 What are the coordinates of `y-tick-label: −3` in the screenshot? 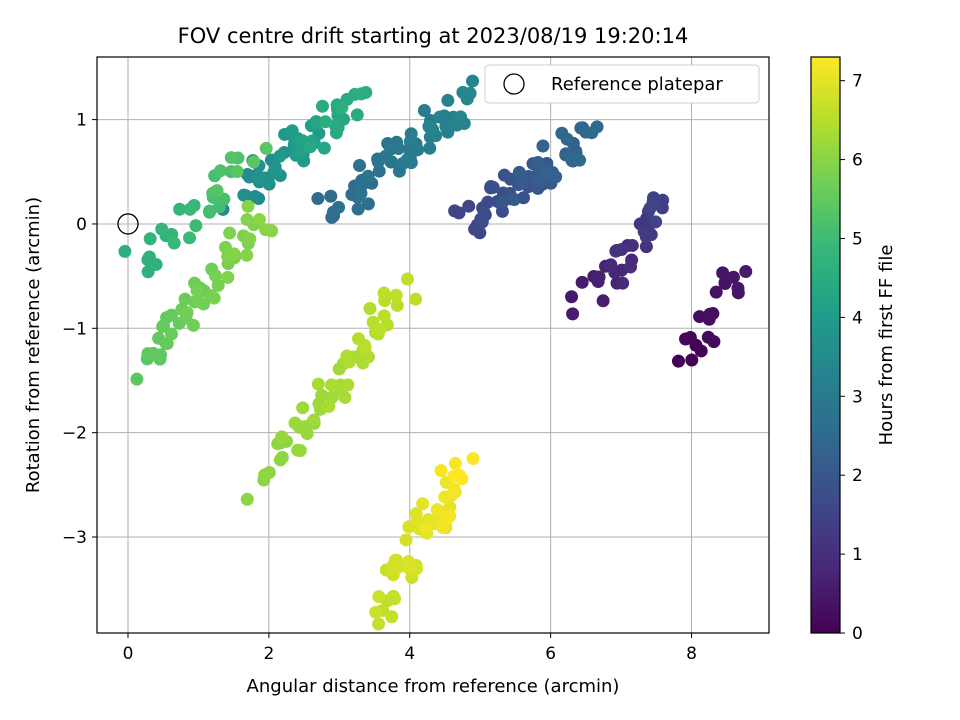 It's located at (74, 538).